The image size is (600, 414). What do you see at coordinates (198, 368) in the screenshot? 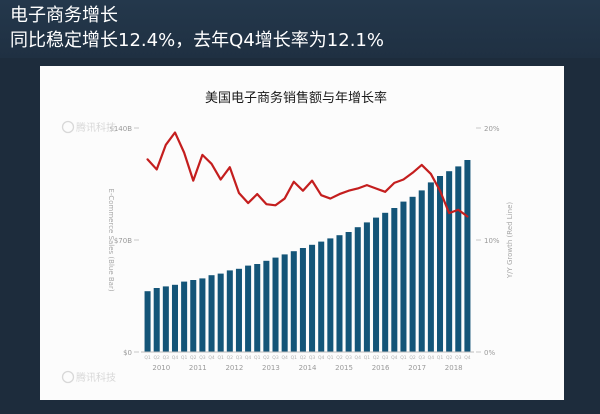
I see `year-label: 2011` at bounding box center [198, 368].